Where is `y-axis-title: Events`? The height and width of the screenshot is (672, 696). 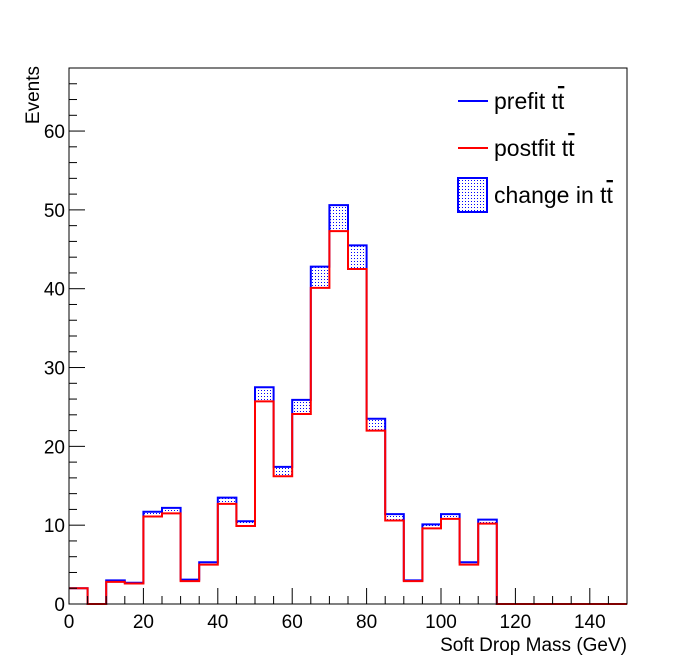
y-axis-title: Events is located at coordinates (33, 95).